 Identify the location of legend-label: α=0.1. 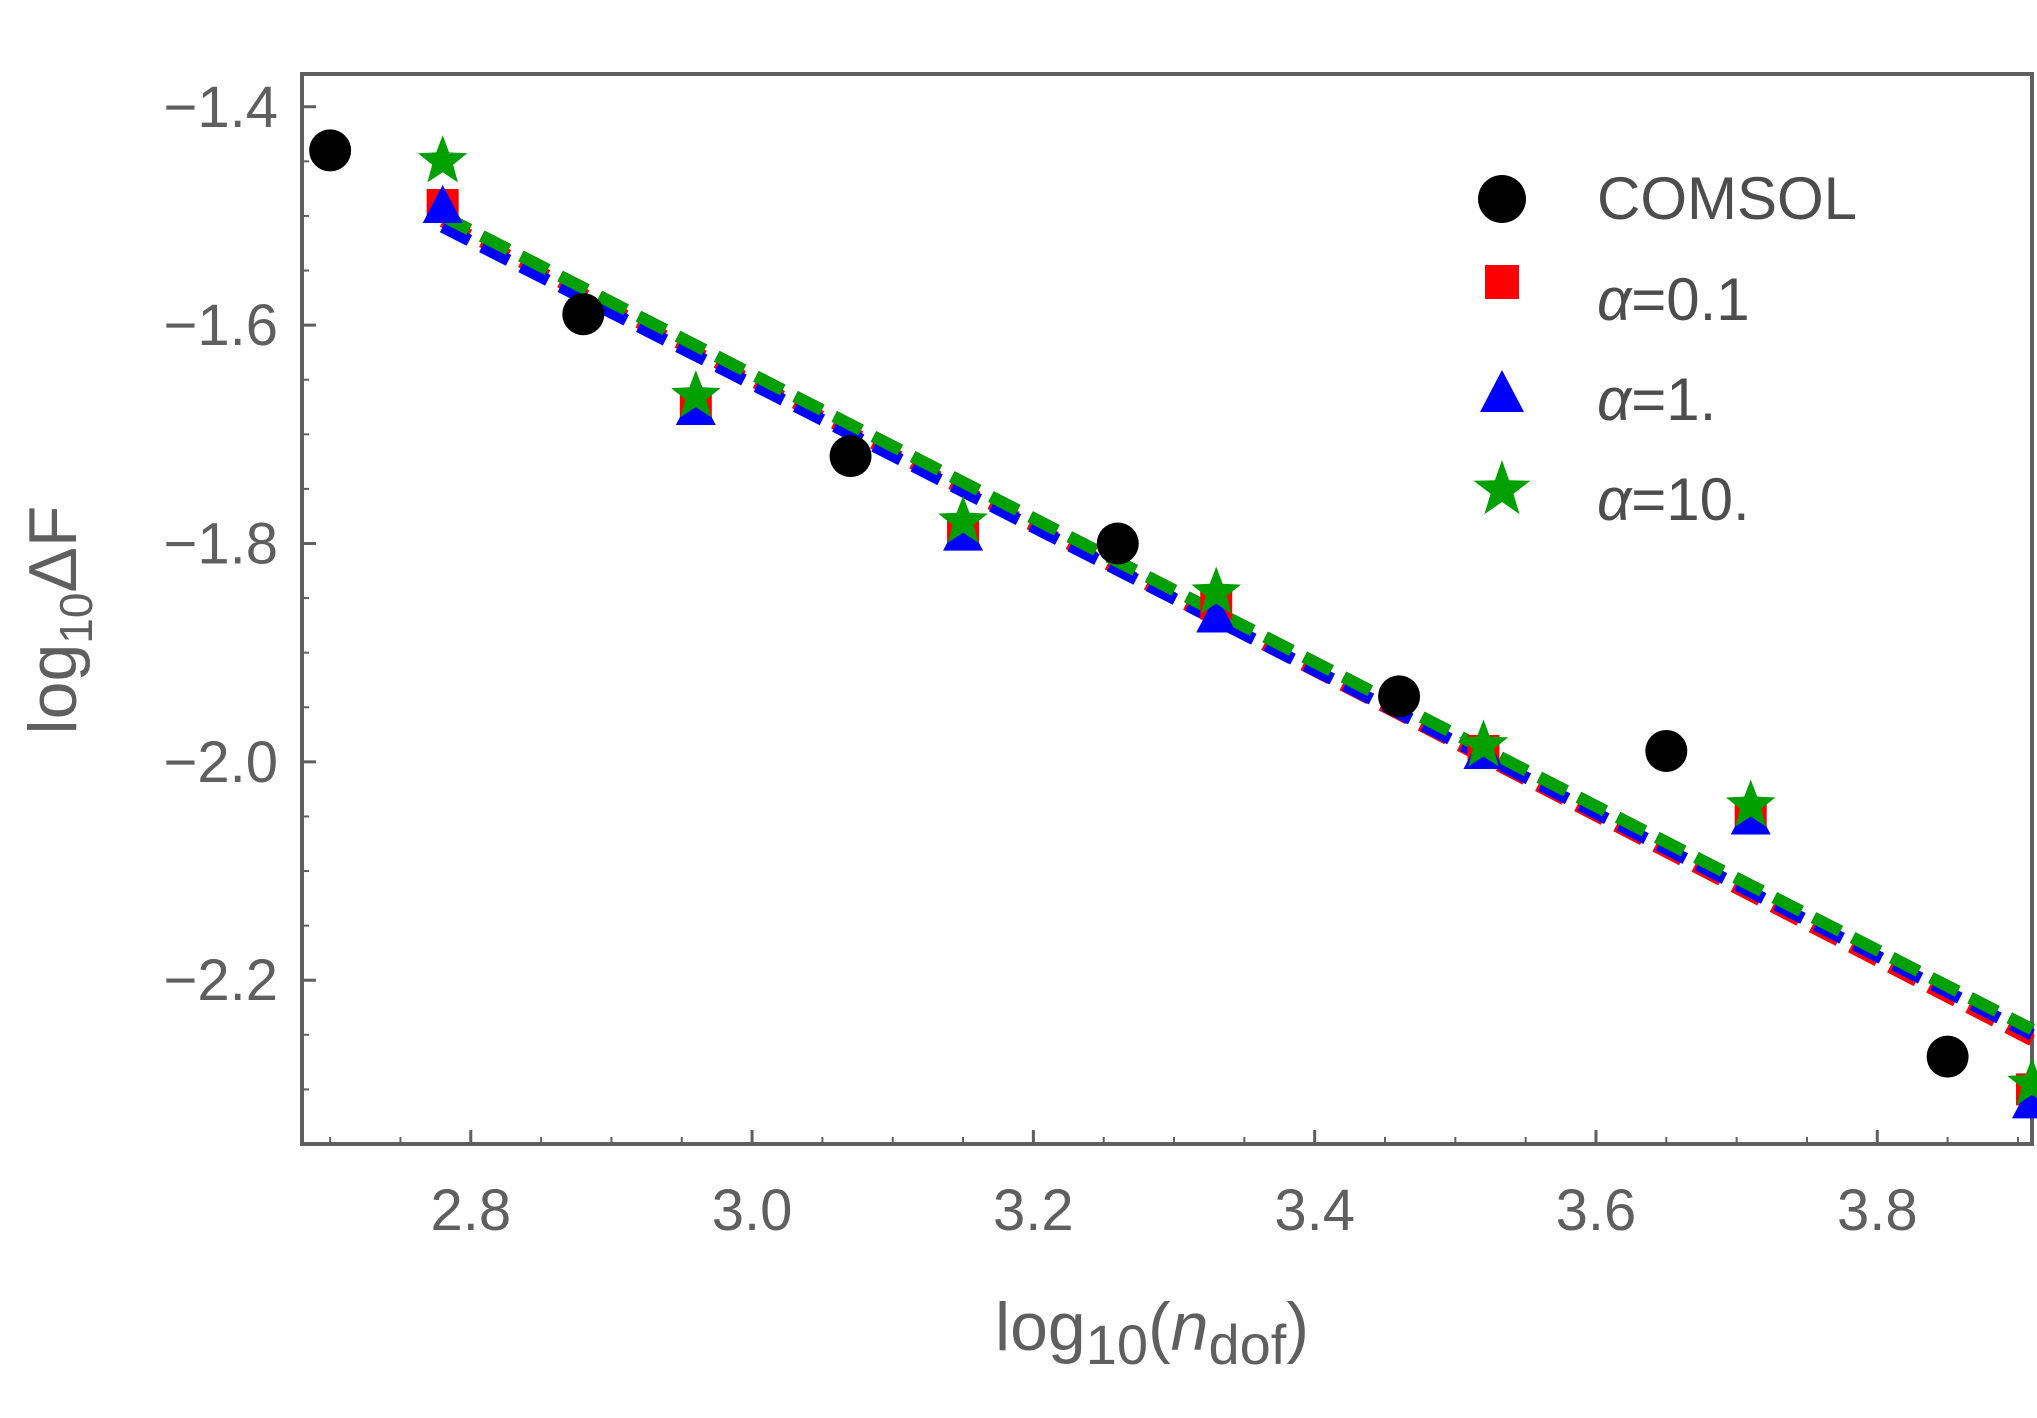
(1673, 299).